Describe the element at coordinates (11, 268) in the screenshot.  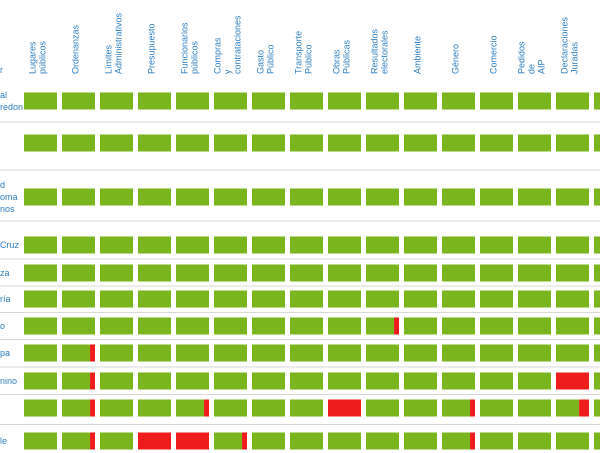
I see `row-labels: al redon d oma nos Cruz za ría o pa nino le` at that location.